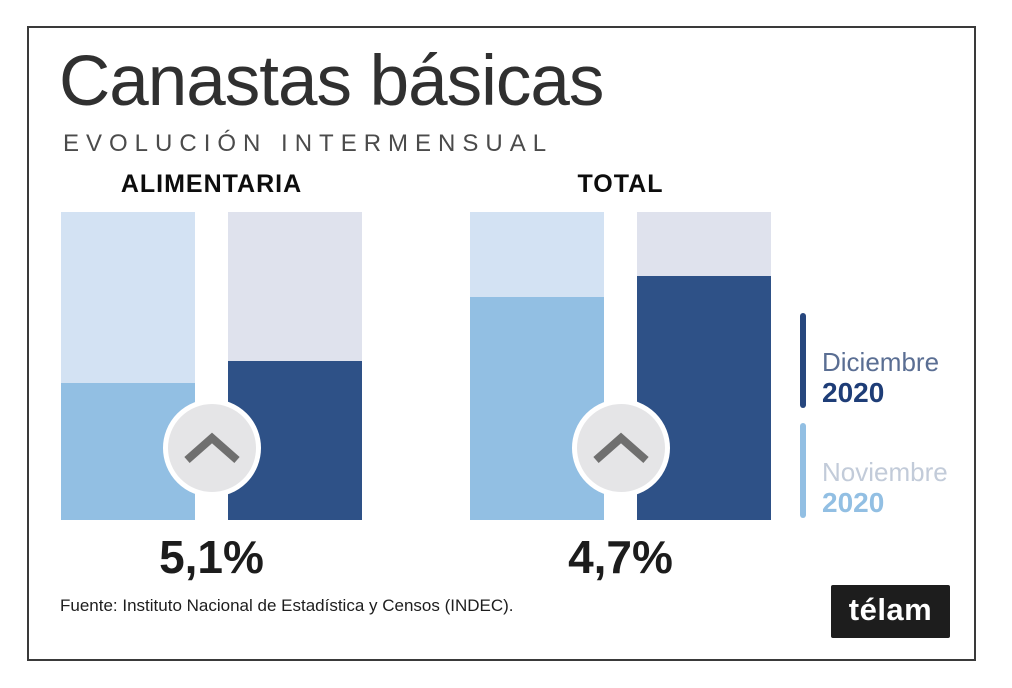 The height and width of the screenshot is (688, 1012). What do you see at coordinates (620, 184) in the screenshot?
I see `group-heading-total: TOTAL` at bounding box center [620, 184].